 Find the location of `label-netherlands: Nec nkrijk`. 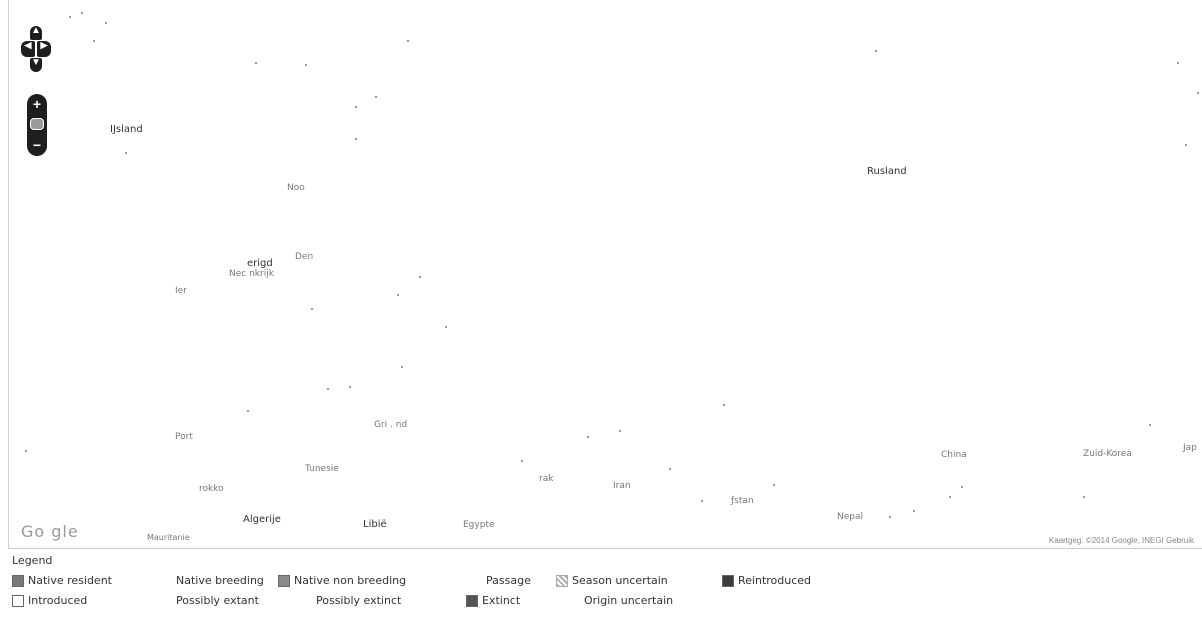

label-netherlands: Nec nkrijk is located at coordinates (251, 274).